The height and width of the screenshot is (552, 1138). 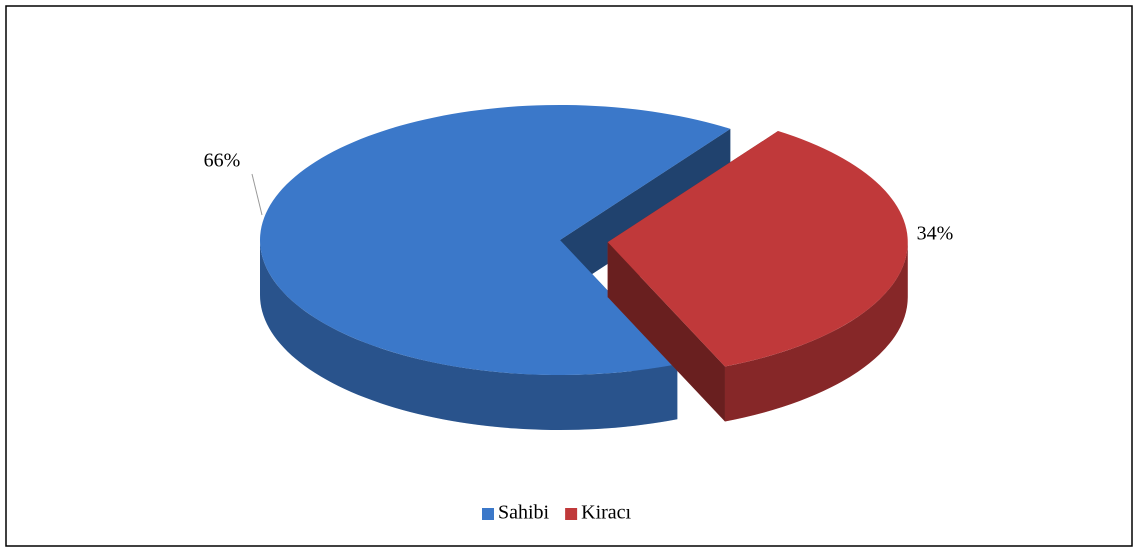 I want to click on data-label: 66%, so click(x=222, y=161).